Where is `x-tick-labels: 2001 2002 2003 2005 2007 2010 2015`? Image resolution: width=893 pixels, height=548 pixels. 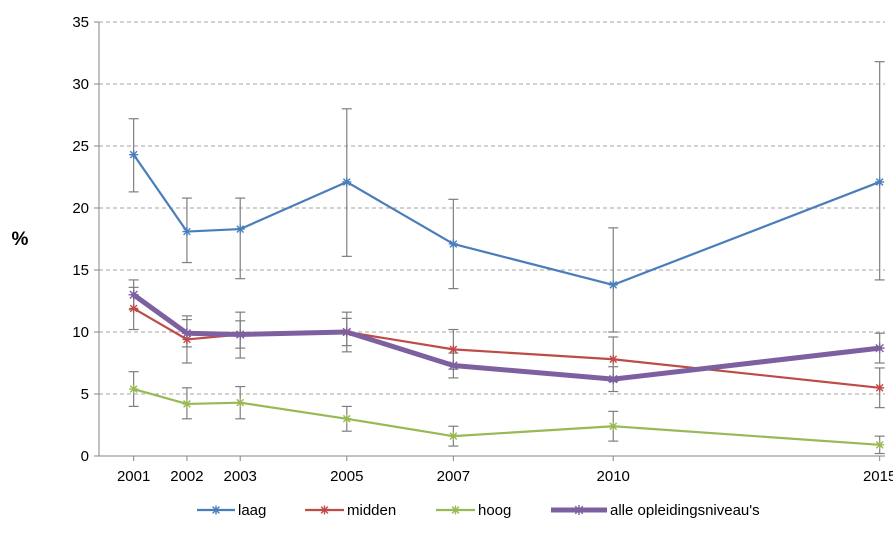 x-tick-labels: 2001 2002 2003 2005 2007 2010 2015 is located at coordinates (505, 476).